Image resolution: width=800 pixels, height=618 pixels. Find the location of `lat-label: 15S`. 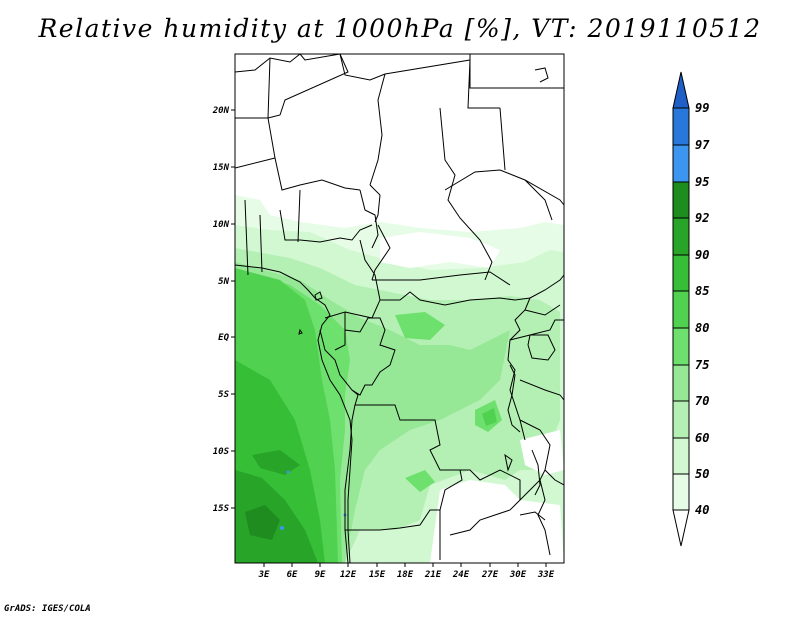

lat-label: 15S is located at coordinates (221, 509).